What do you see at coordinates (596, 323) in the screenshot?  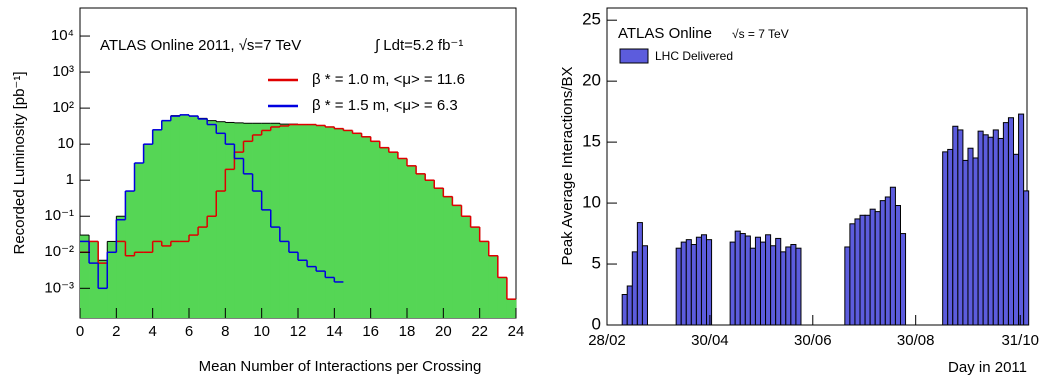 I see `y-tick-label: 0` at bounding box center [596, 323].